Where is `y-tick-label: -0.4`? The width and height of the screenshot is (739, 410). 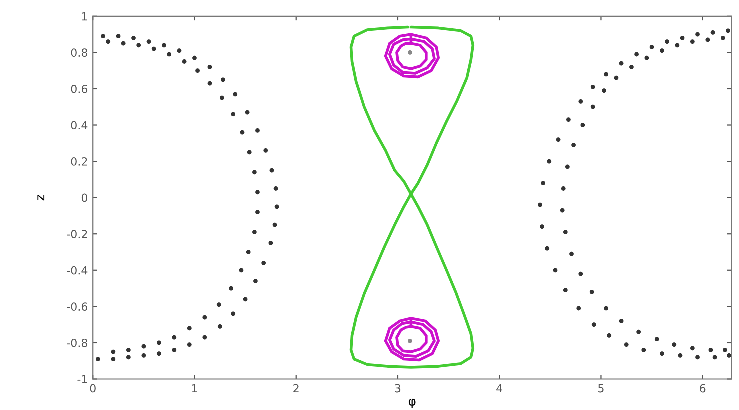
y-tick-label: -0.4 is located at coordinates (77, 270).